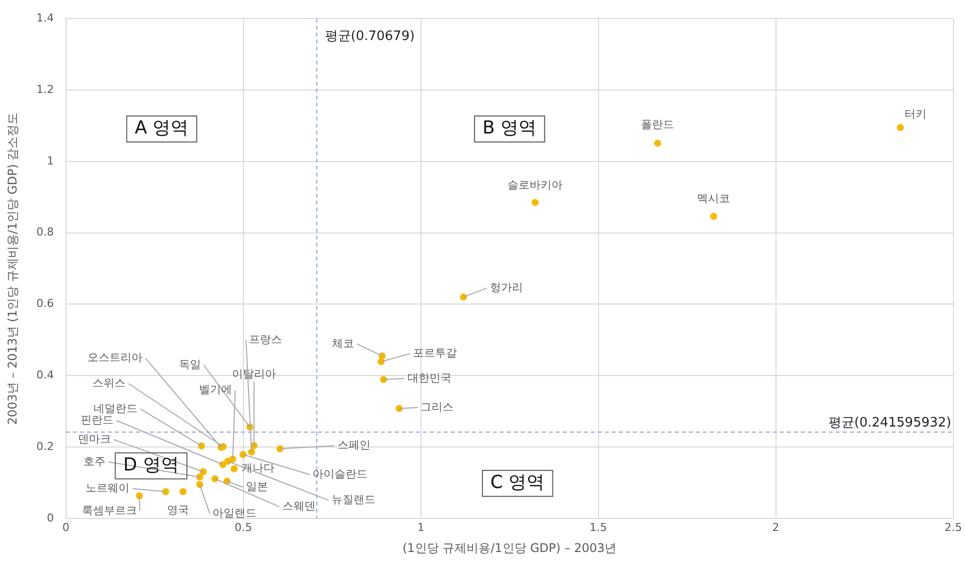 The image size is (965, 562). I want to click on text: 스페인, so click(353, 445).